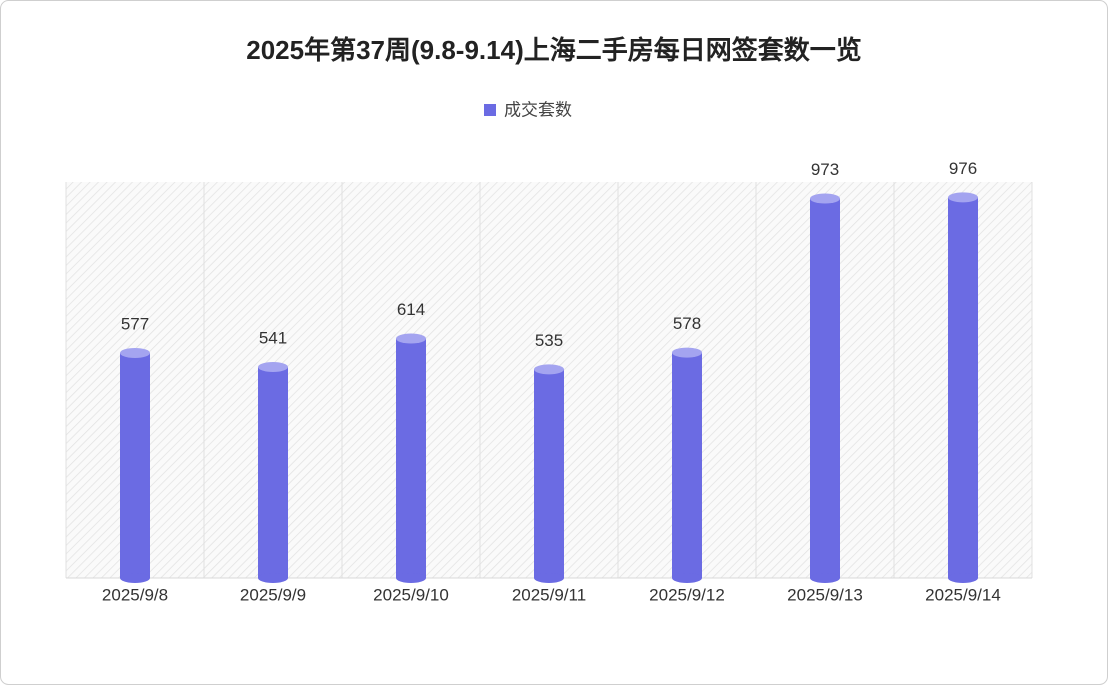 The height and width of the screenshot is (685, 1108). Describe the element at coordinates (825, 169) in the screenshot. I see `value-label: 973` at that location.